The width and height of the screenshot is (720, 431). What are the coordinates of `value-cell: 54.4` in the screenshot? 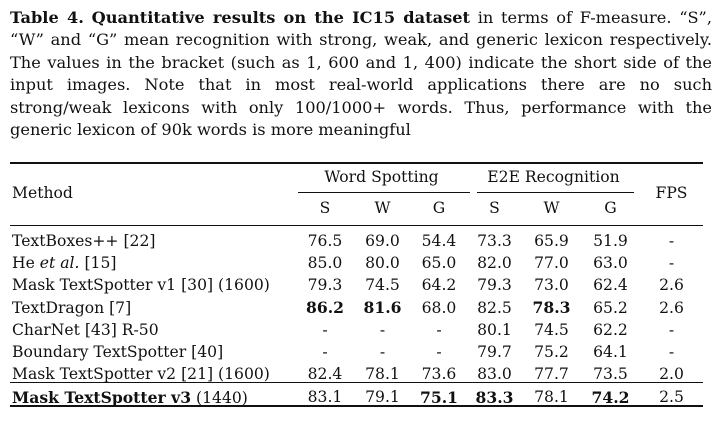 It's located at (439, 241).